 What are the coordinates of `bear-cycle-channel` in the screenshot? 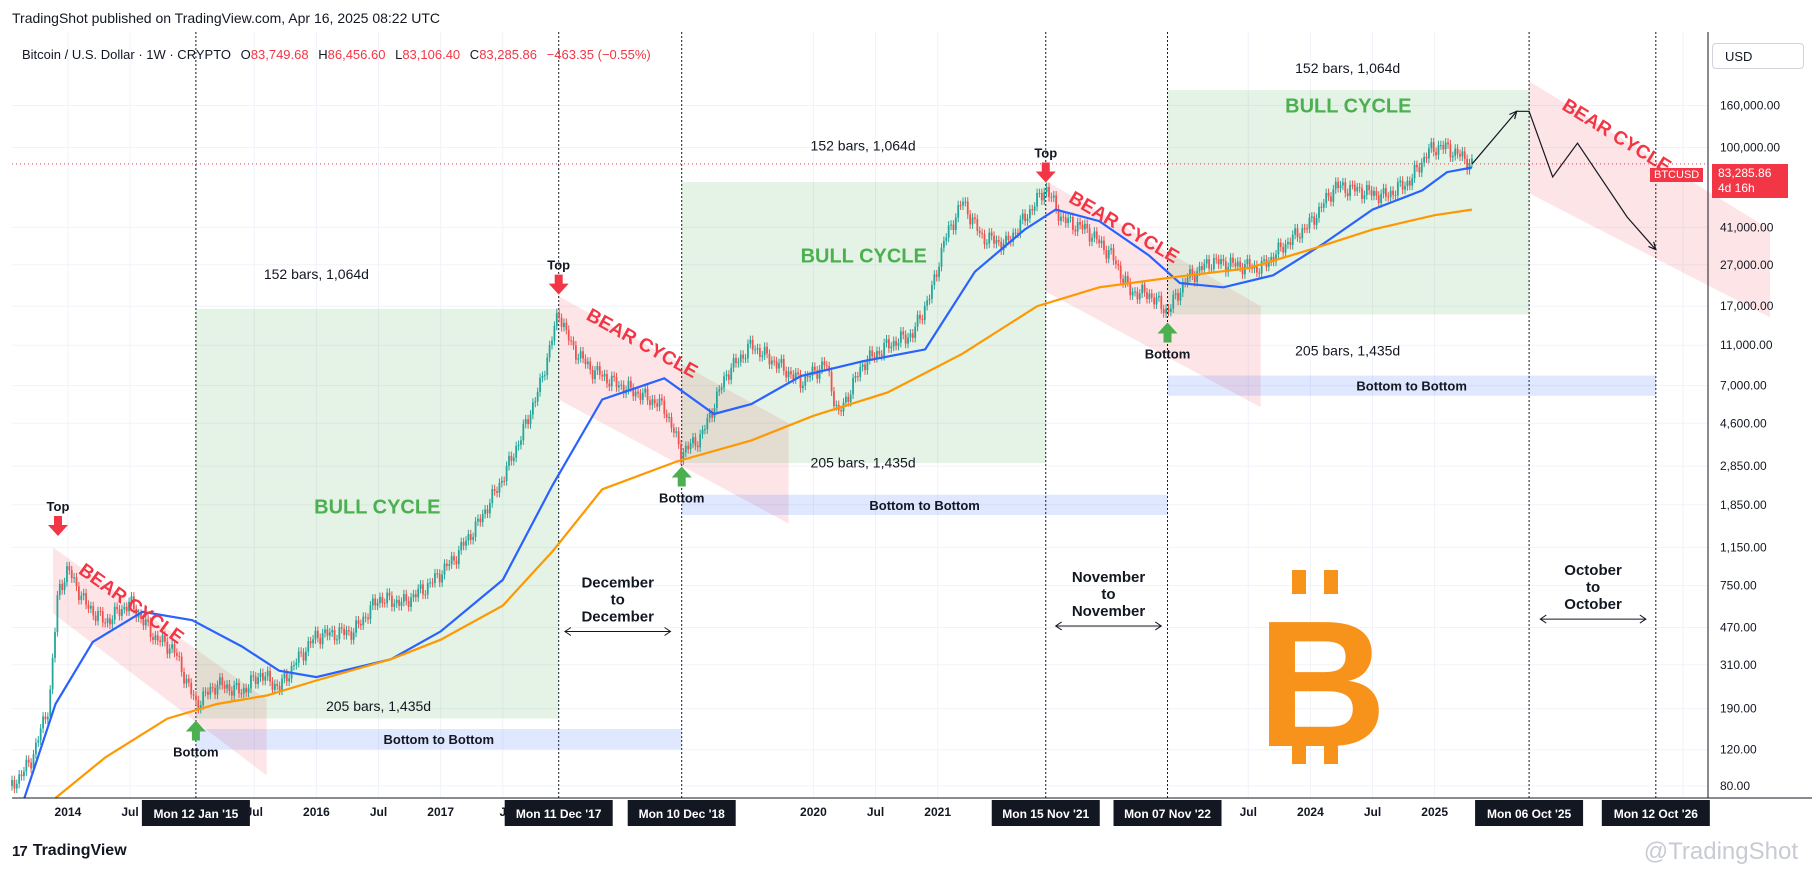 It's located at (673, 410).